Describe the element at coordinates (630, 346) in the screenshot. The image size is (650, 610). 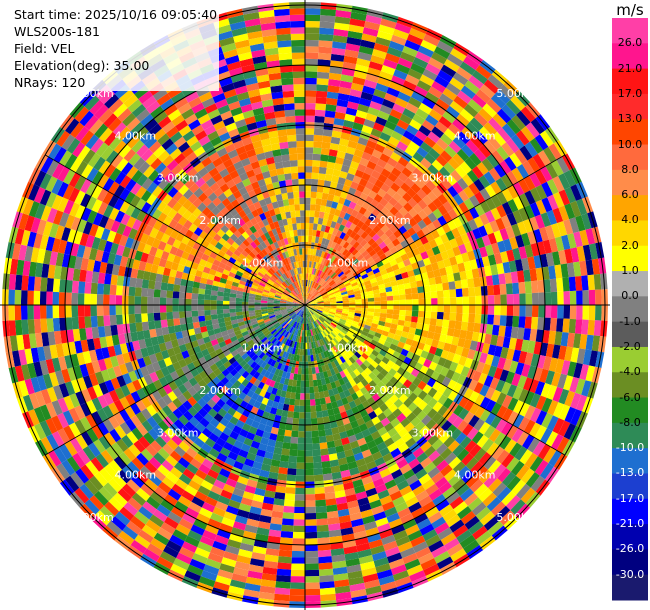
I see `colorbar-tick-label: -2.0` at that location.